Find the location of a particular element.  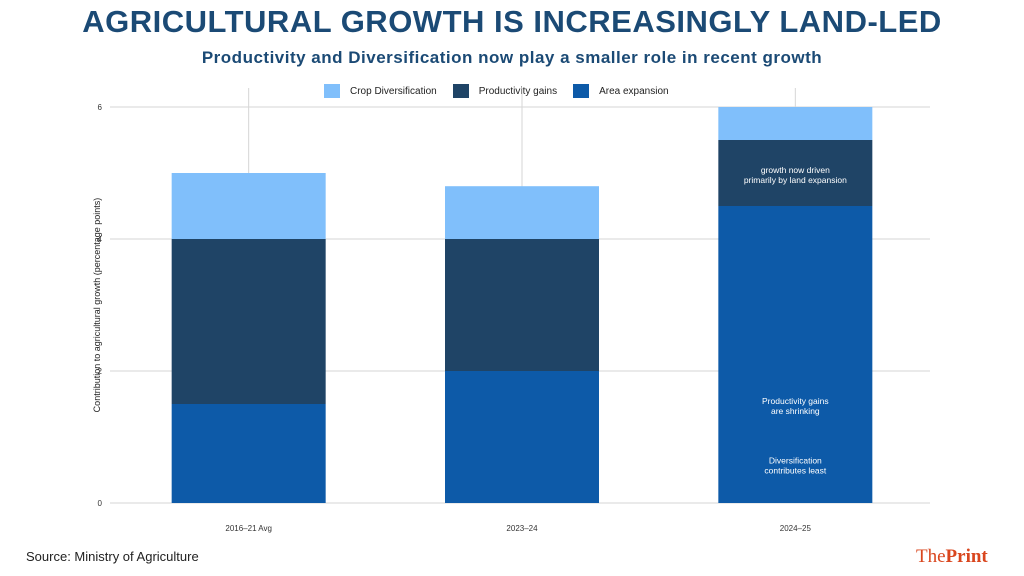

legend-item: Area expansion is located at coordinates (621, 91).